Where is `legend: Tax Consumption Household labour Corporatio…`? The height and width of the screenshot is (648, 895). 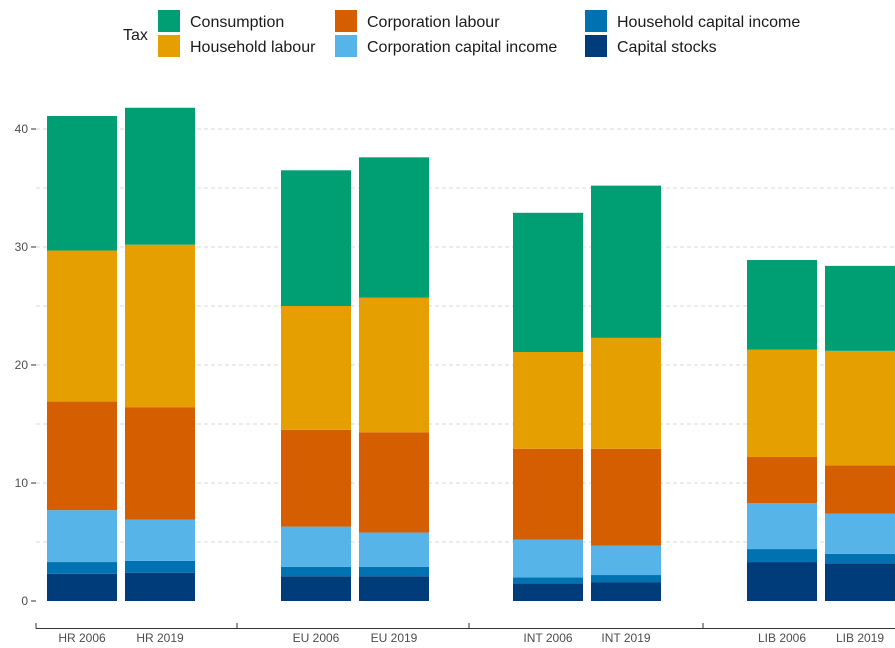
legend: Tax Consumption Household labour Corporatio… is located at coordinates (461, 33).